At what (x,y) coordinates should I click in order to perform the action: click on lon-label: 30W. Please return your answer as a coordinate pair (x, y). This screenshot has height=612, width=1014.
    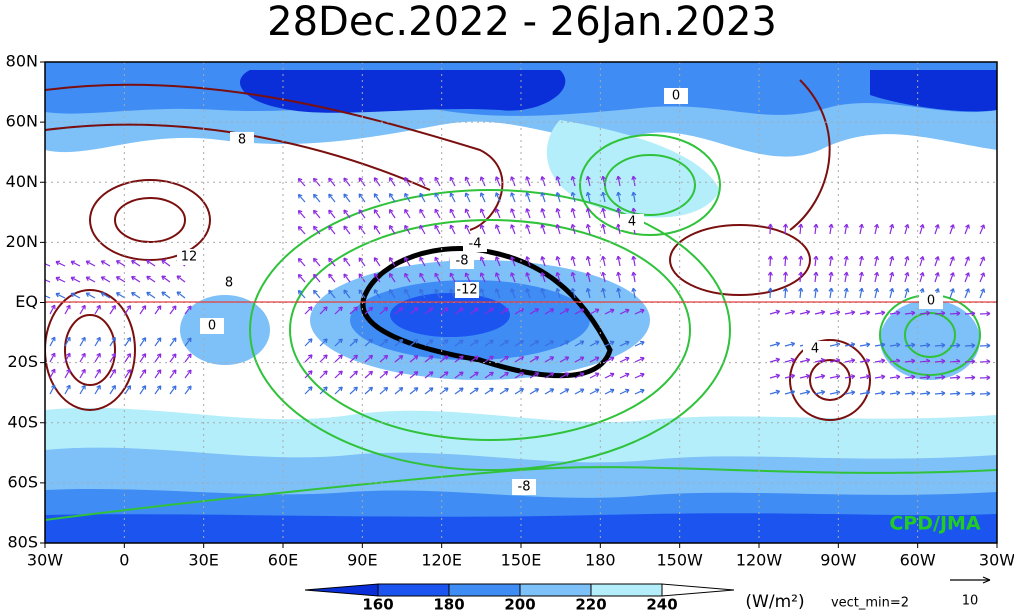
    Looking at the image, I should click on (996, 560).